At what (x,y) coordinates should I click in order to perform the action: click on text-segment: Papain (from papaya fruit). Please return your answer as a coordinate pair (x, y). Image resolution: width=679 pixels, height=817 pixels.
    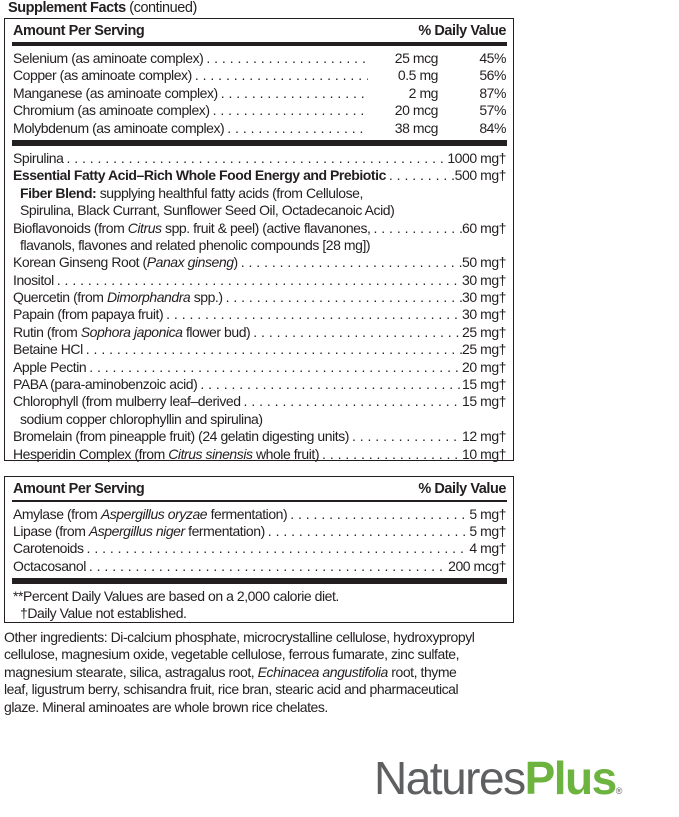
    Looking at the image, I should click on (88, 314).